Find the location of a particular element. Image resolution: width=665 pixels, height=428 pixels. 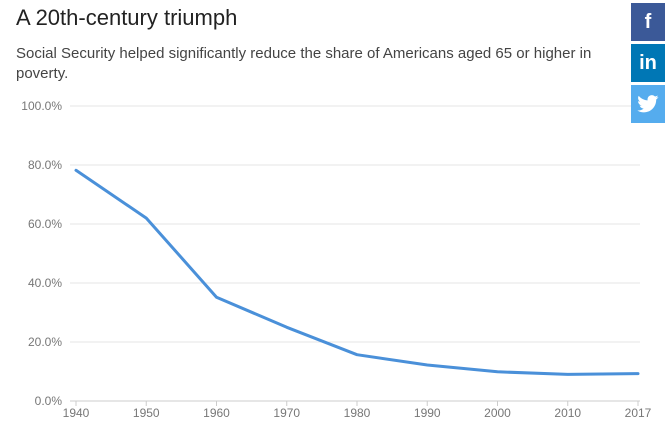

y-tick-label: 40.0% is located at coordinates (45, 283).